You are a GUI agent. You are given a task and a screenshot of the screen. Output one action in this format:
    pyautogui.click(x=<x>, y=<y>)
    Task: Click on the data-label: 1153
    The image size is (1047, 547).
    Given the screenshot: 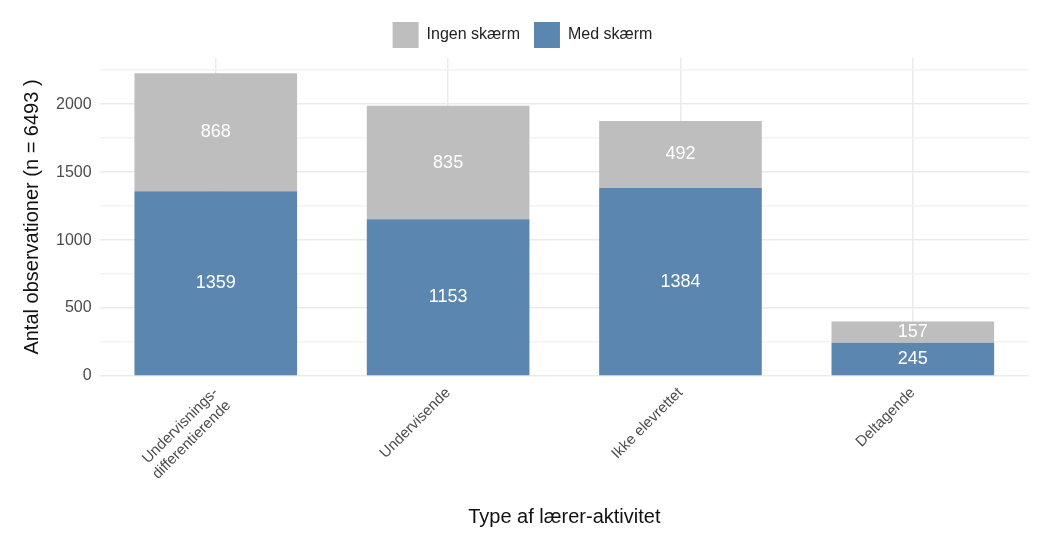 What is the action you would take?
    pyautogui.click(x=448, y=296)
    